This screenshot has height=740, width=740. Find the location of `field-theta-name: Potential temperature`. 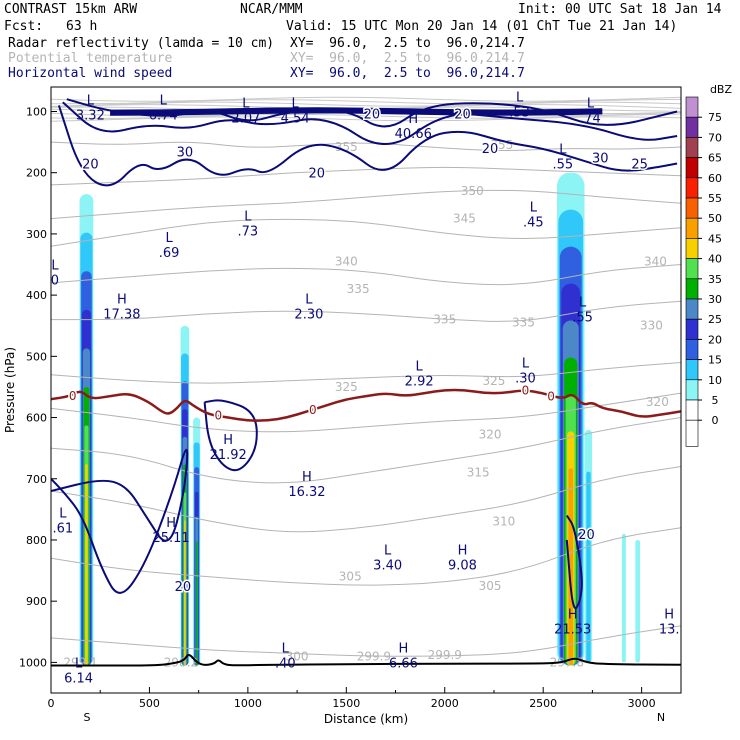

field-theta-name: Potential temperature is located at coordinates (90, 58).